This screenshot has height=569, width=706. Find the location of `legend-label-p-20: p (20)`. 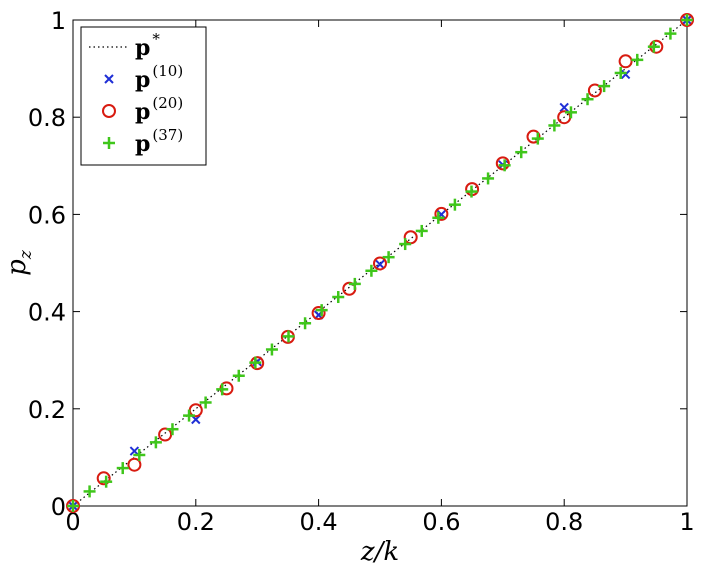

legend-label-p-20: p (20) is located at coordinates (159, 109).